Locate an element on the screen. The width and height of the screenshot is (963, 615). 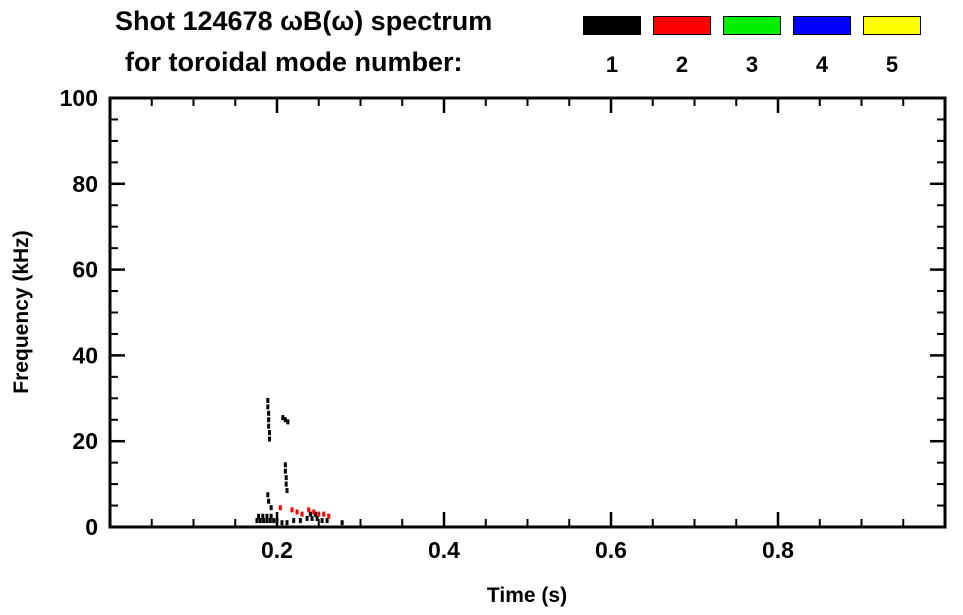
x-tick-label: 0.8 is located at coordinates (778, 550).